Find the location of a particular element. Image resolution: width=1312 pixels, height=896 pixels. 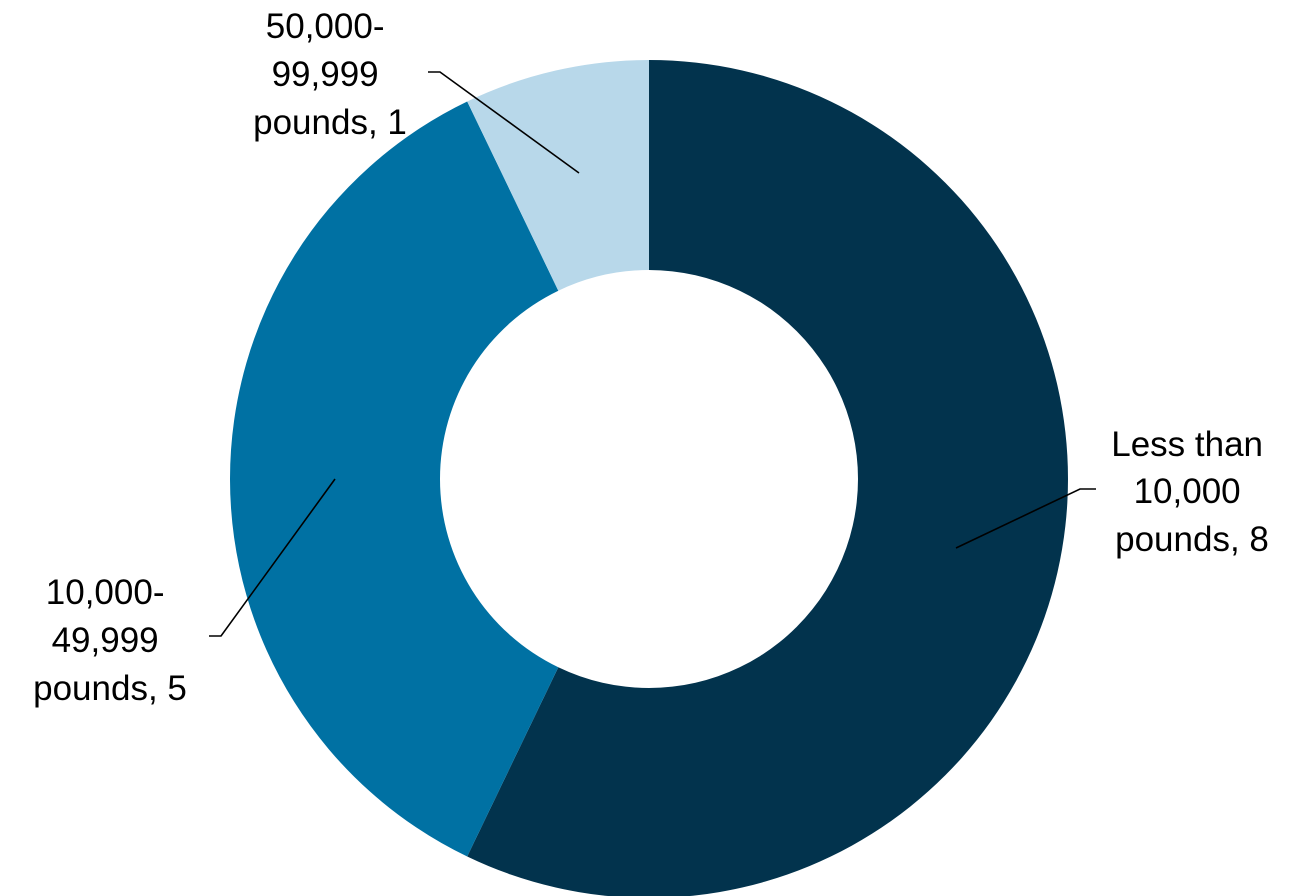

data-label-line: 10,000 is located at coordinates (1187, 491).